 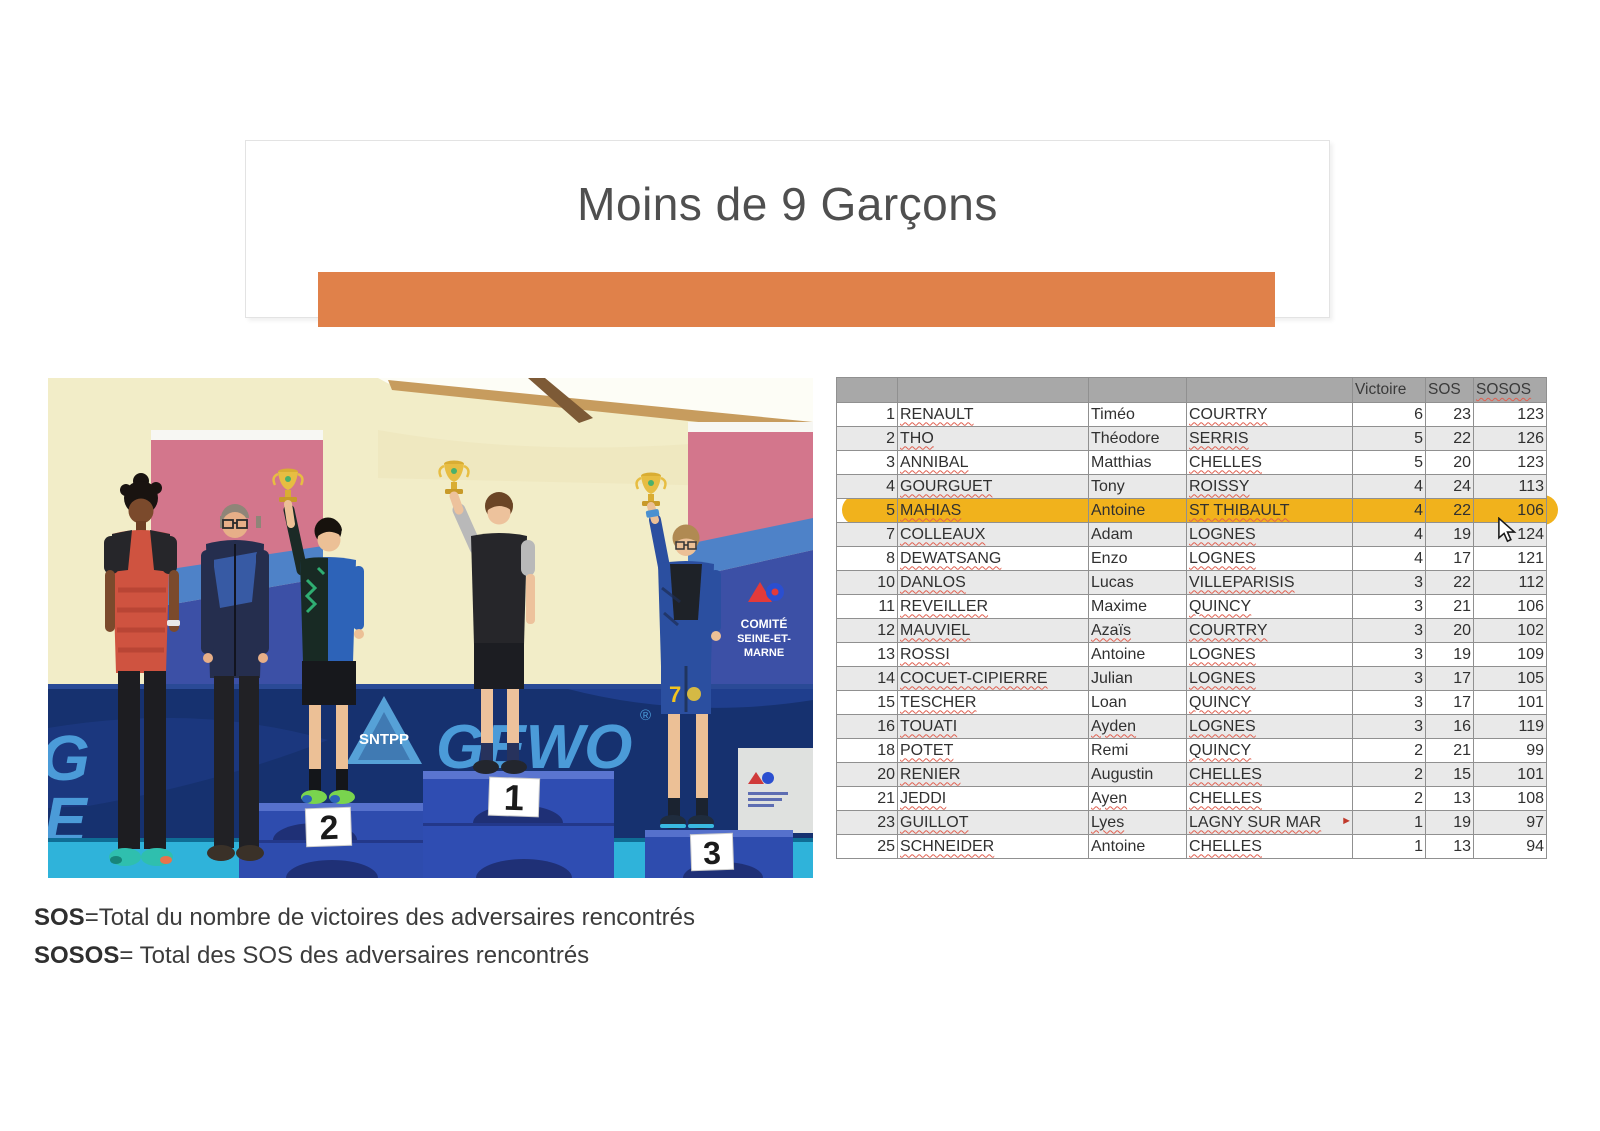 What do you see at coordinates (1510, 726) in the screenshot?
I see `cell-sosos: 119` at bounding box center [1510, 726].